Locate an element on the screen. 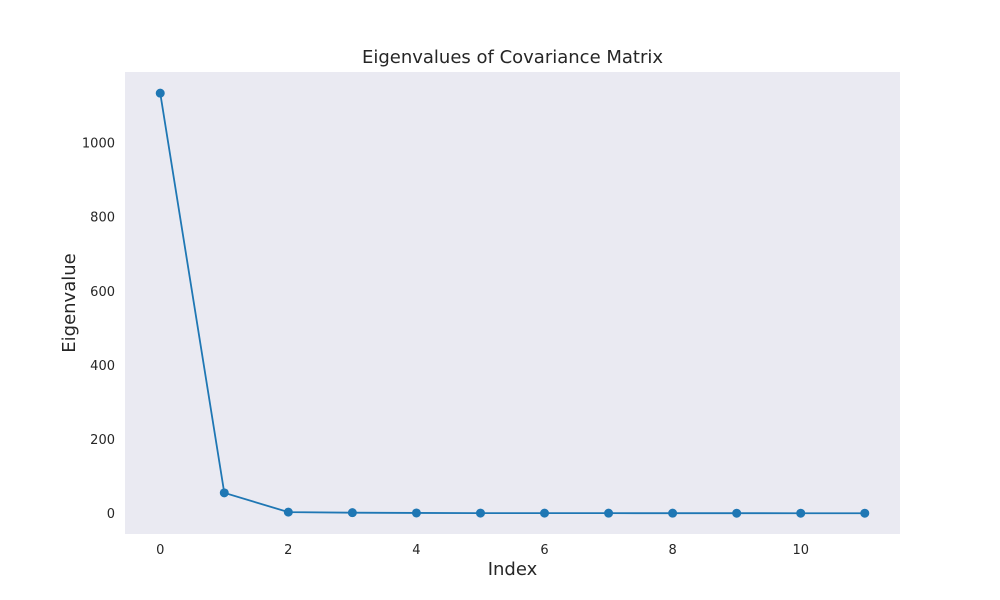 This screenshot has height=600, width=1000. y-tick-label: 200 is located at coordinates (102, 440).